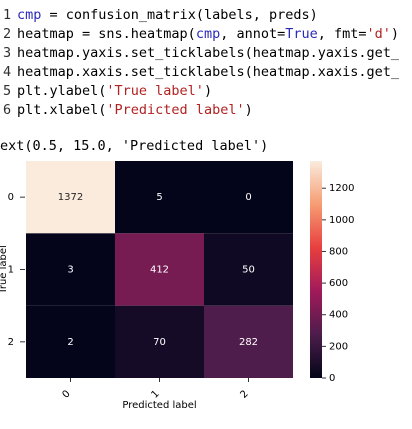  I want to click on line-number: 2, so click(7, 34).